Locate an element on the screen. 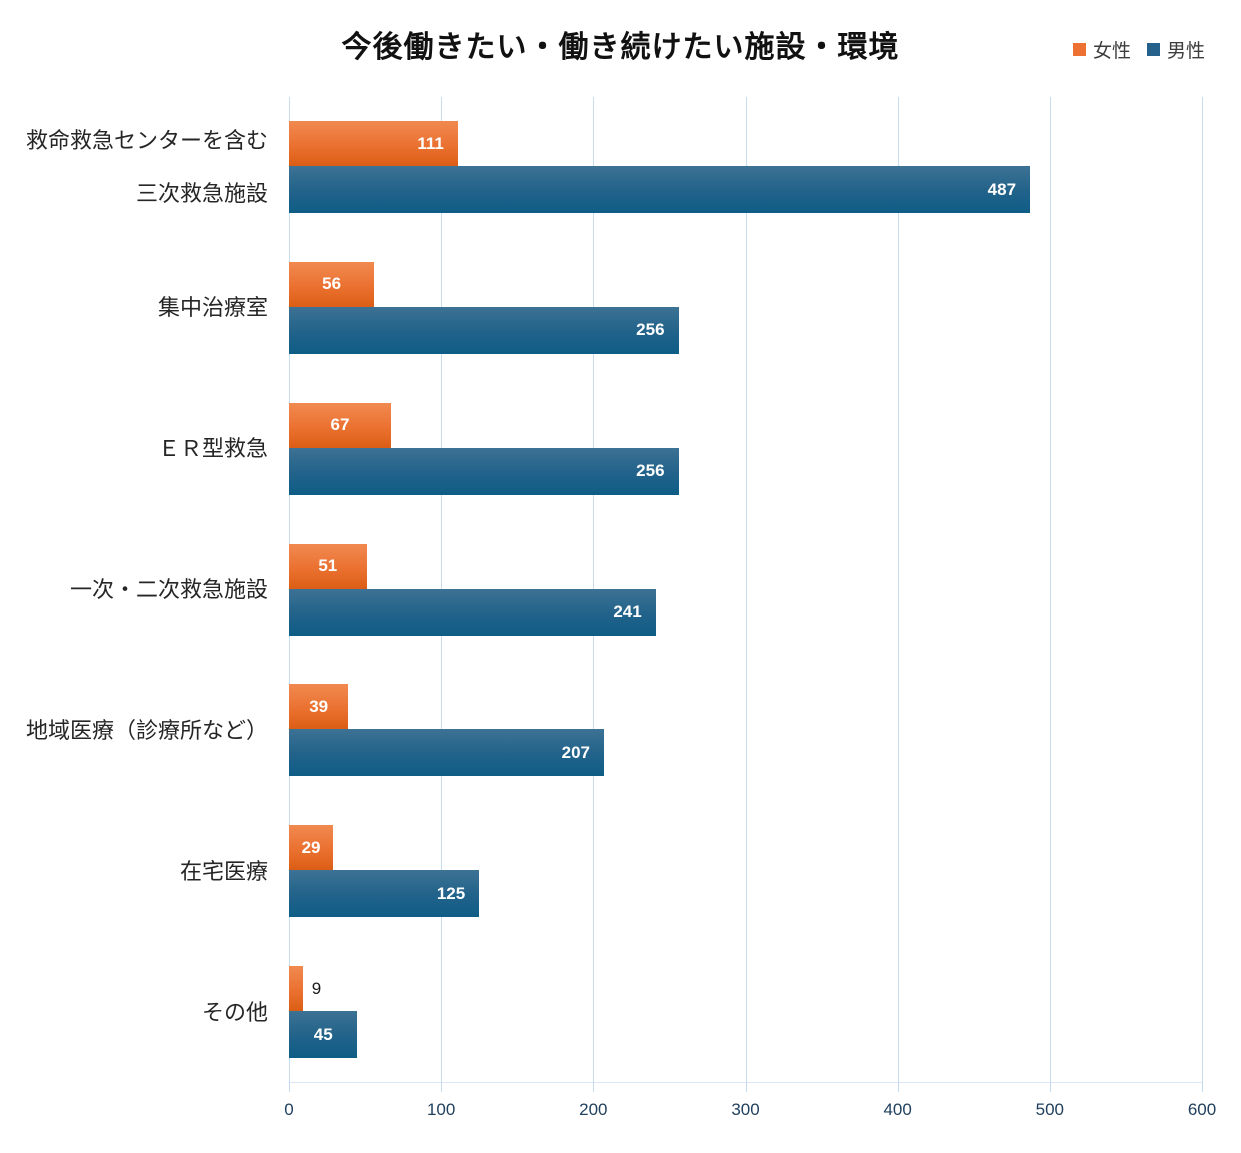  category-label-1: 集中治療室 is located at coordinates (138, 308).